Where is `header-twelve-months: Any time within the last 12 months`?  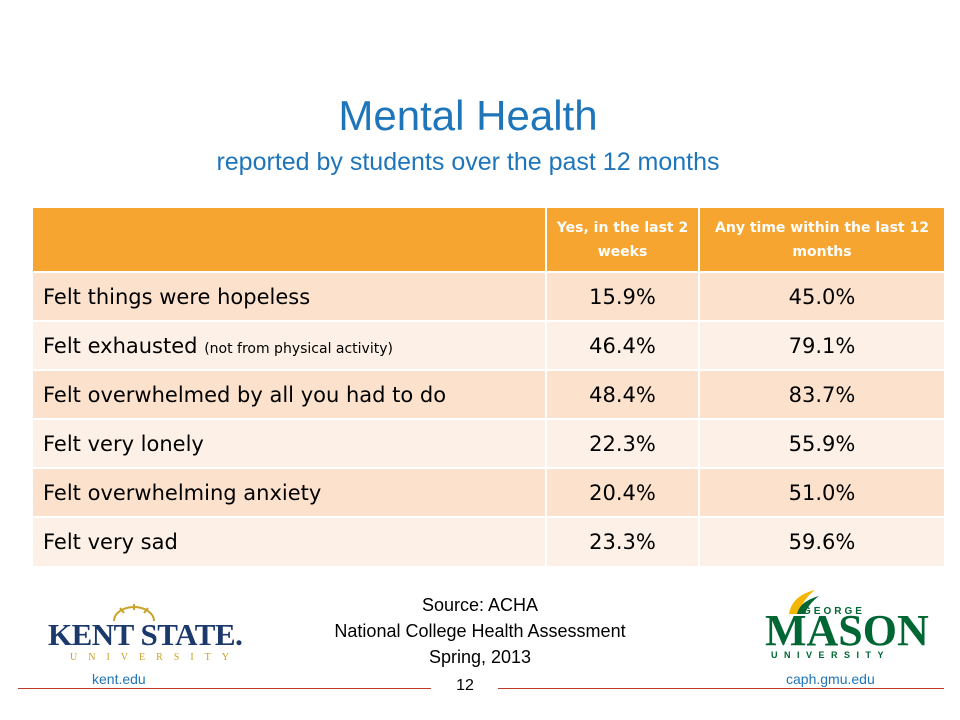 header-twelve-months: Any time within the last 12 months is located at coordinates (821, 240).